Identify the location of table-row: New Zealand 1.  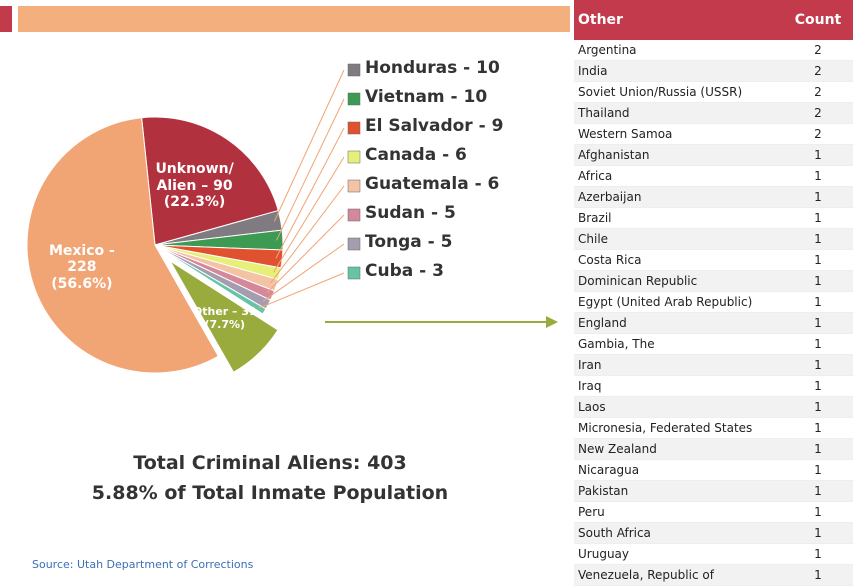
(713, 449).